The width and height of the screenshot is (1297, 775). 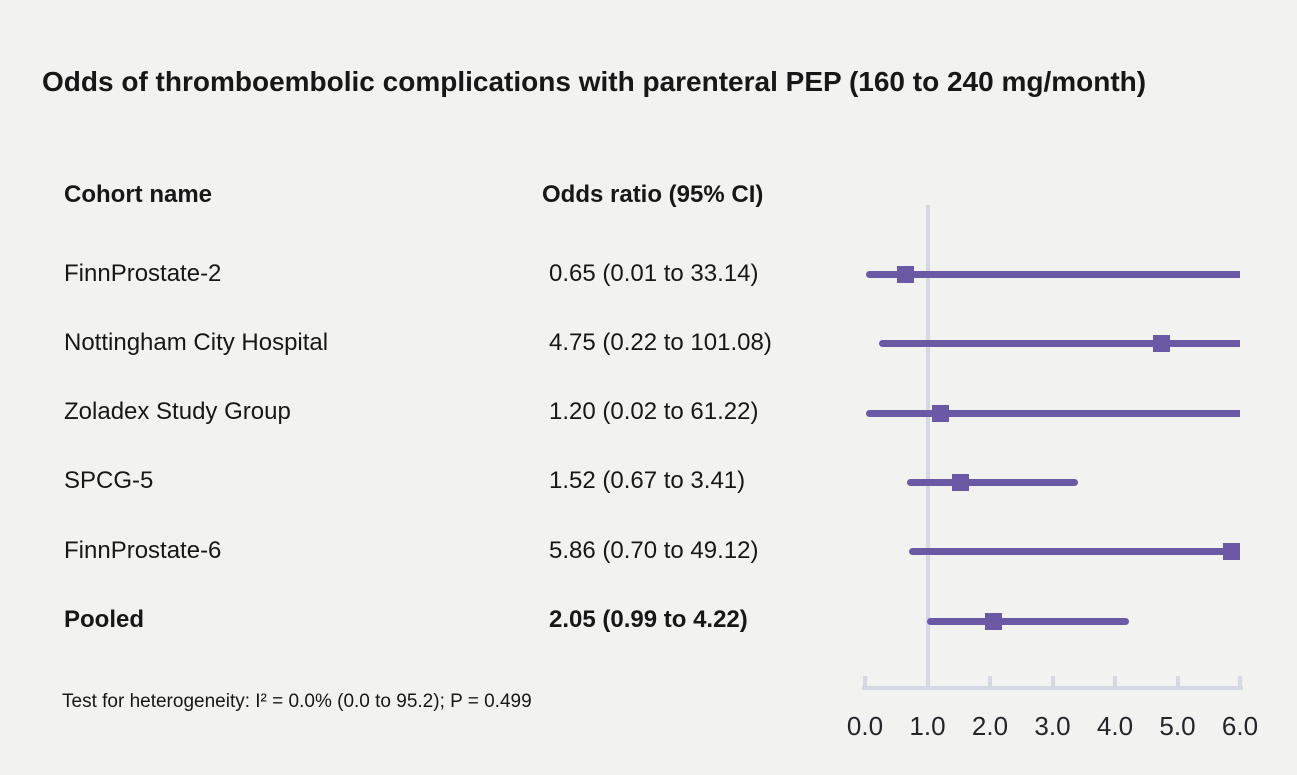 What do you see at coordinates (109, 481) in the screenshot?
I see `cohort-name: SPCG-5` at bounding box center [109, 481].